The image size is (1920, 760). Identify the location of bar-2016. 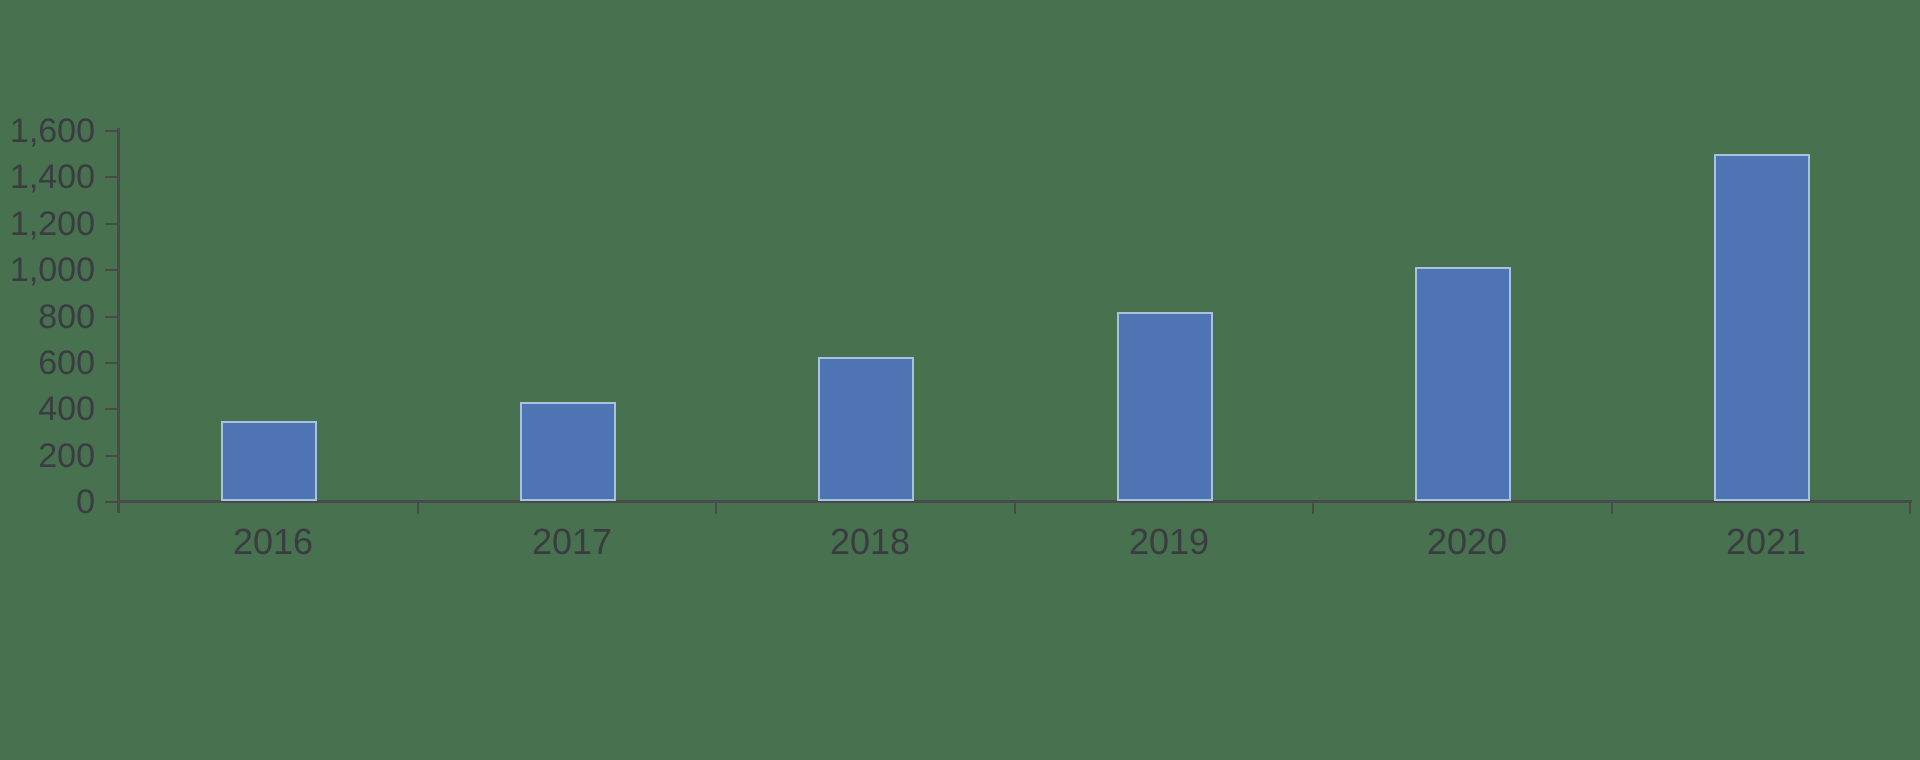
(269, 461).